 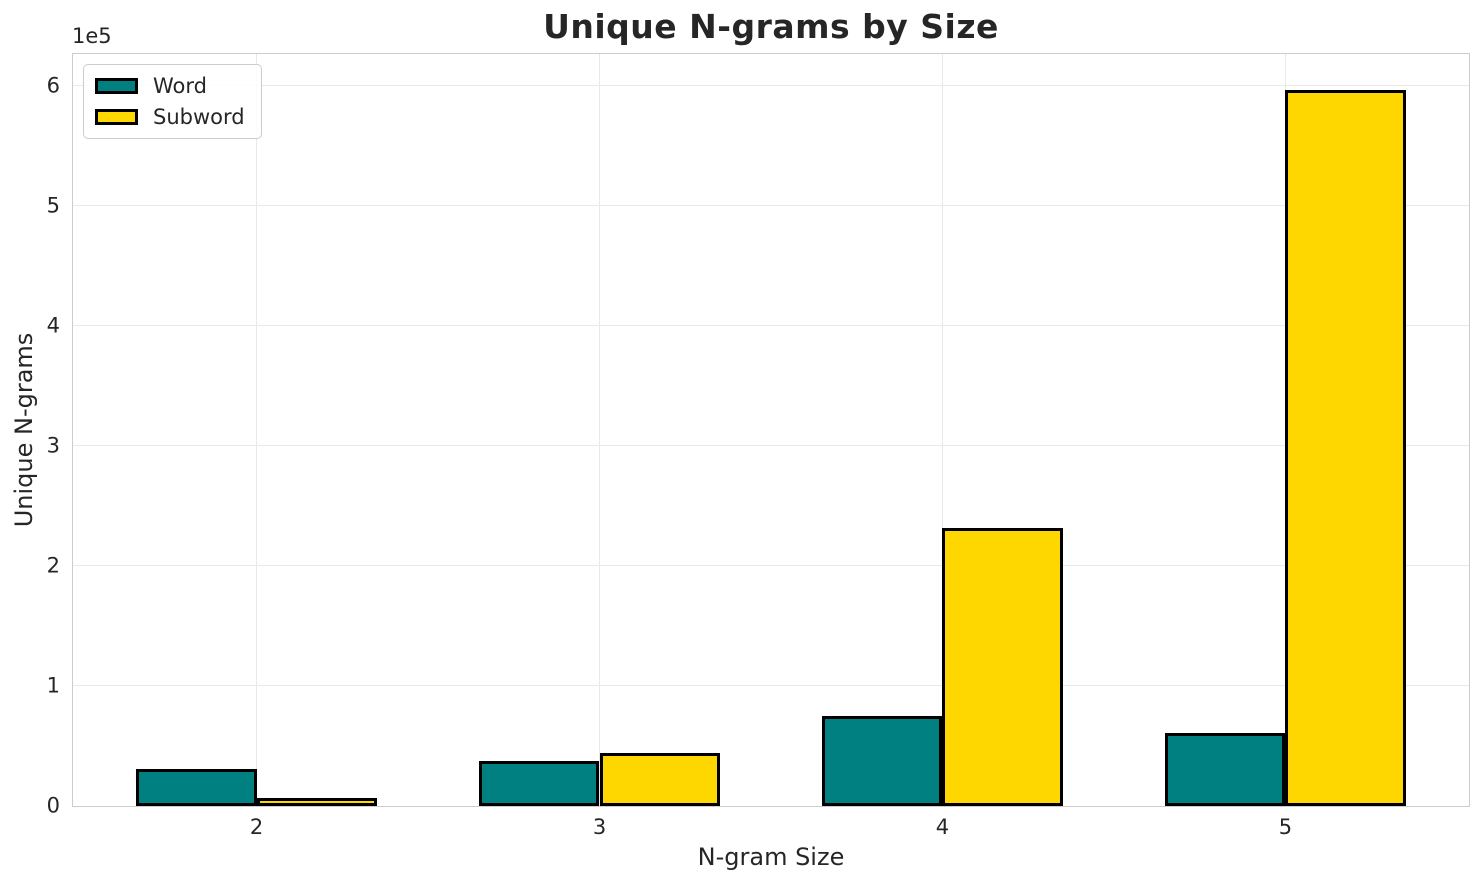 What do you see at coordinates (599, 827) in the screenshot?
I see `x-tick-label-3: 3` at bounding box center [599, 827].